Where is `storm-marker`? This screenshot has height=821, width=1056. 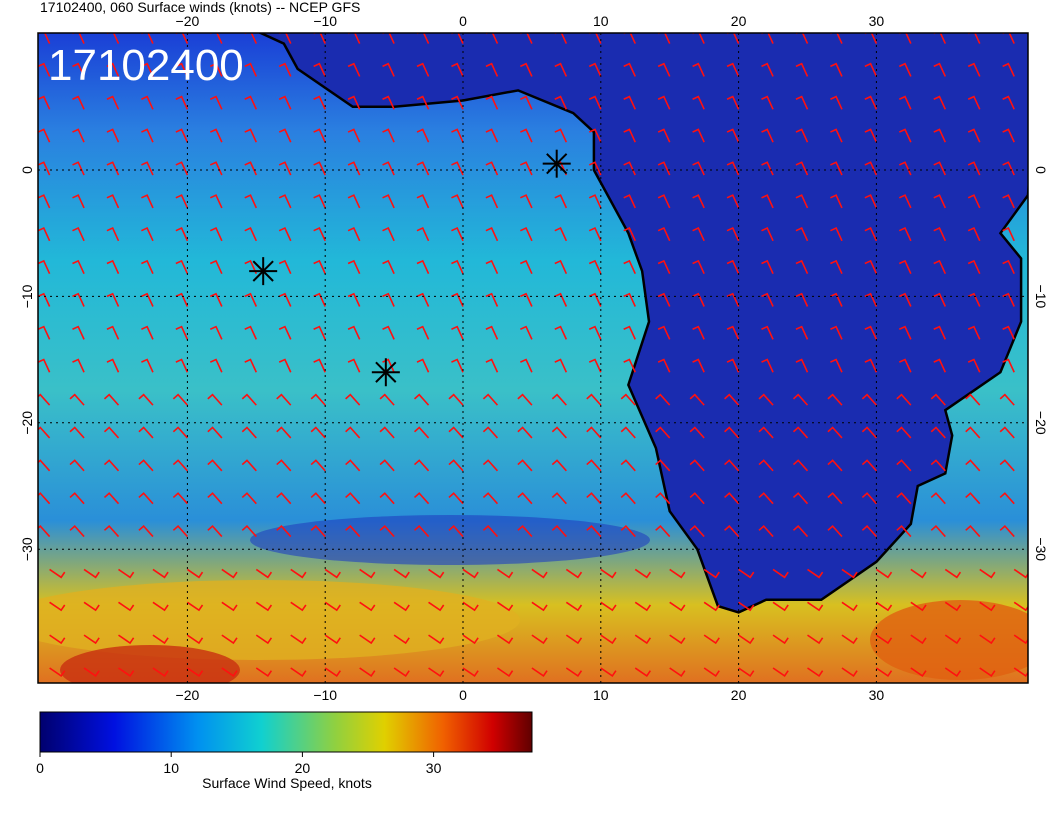 storm-marker is located at coordinates (386, 372).